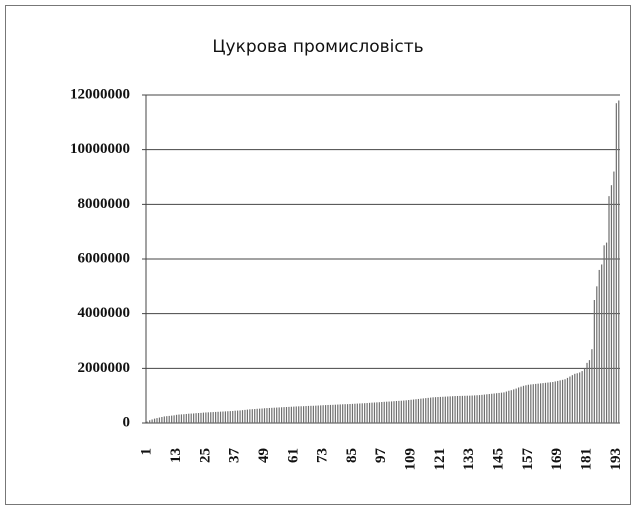 Image resolution: width=637 pixels, height=510 pixels. I want to click on y-tick-label: 4000000, so click(104, 313).